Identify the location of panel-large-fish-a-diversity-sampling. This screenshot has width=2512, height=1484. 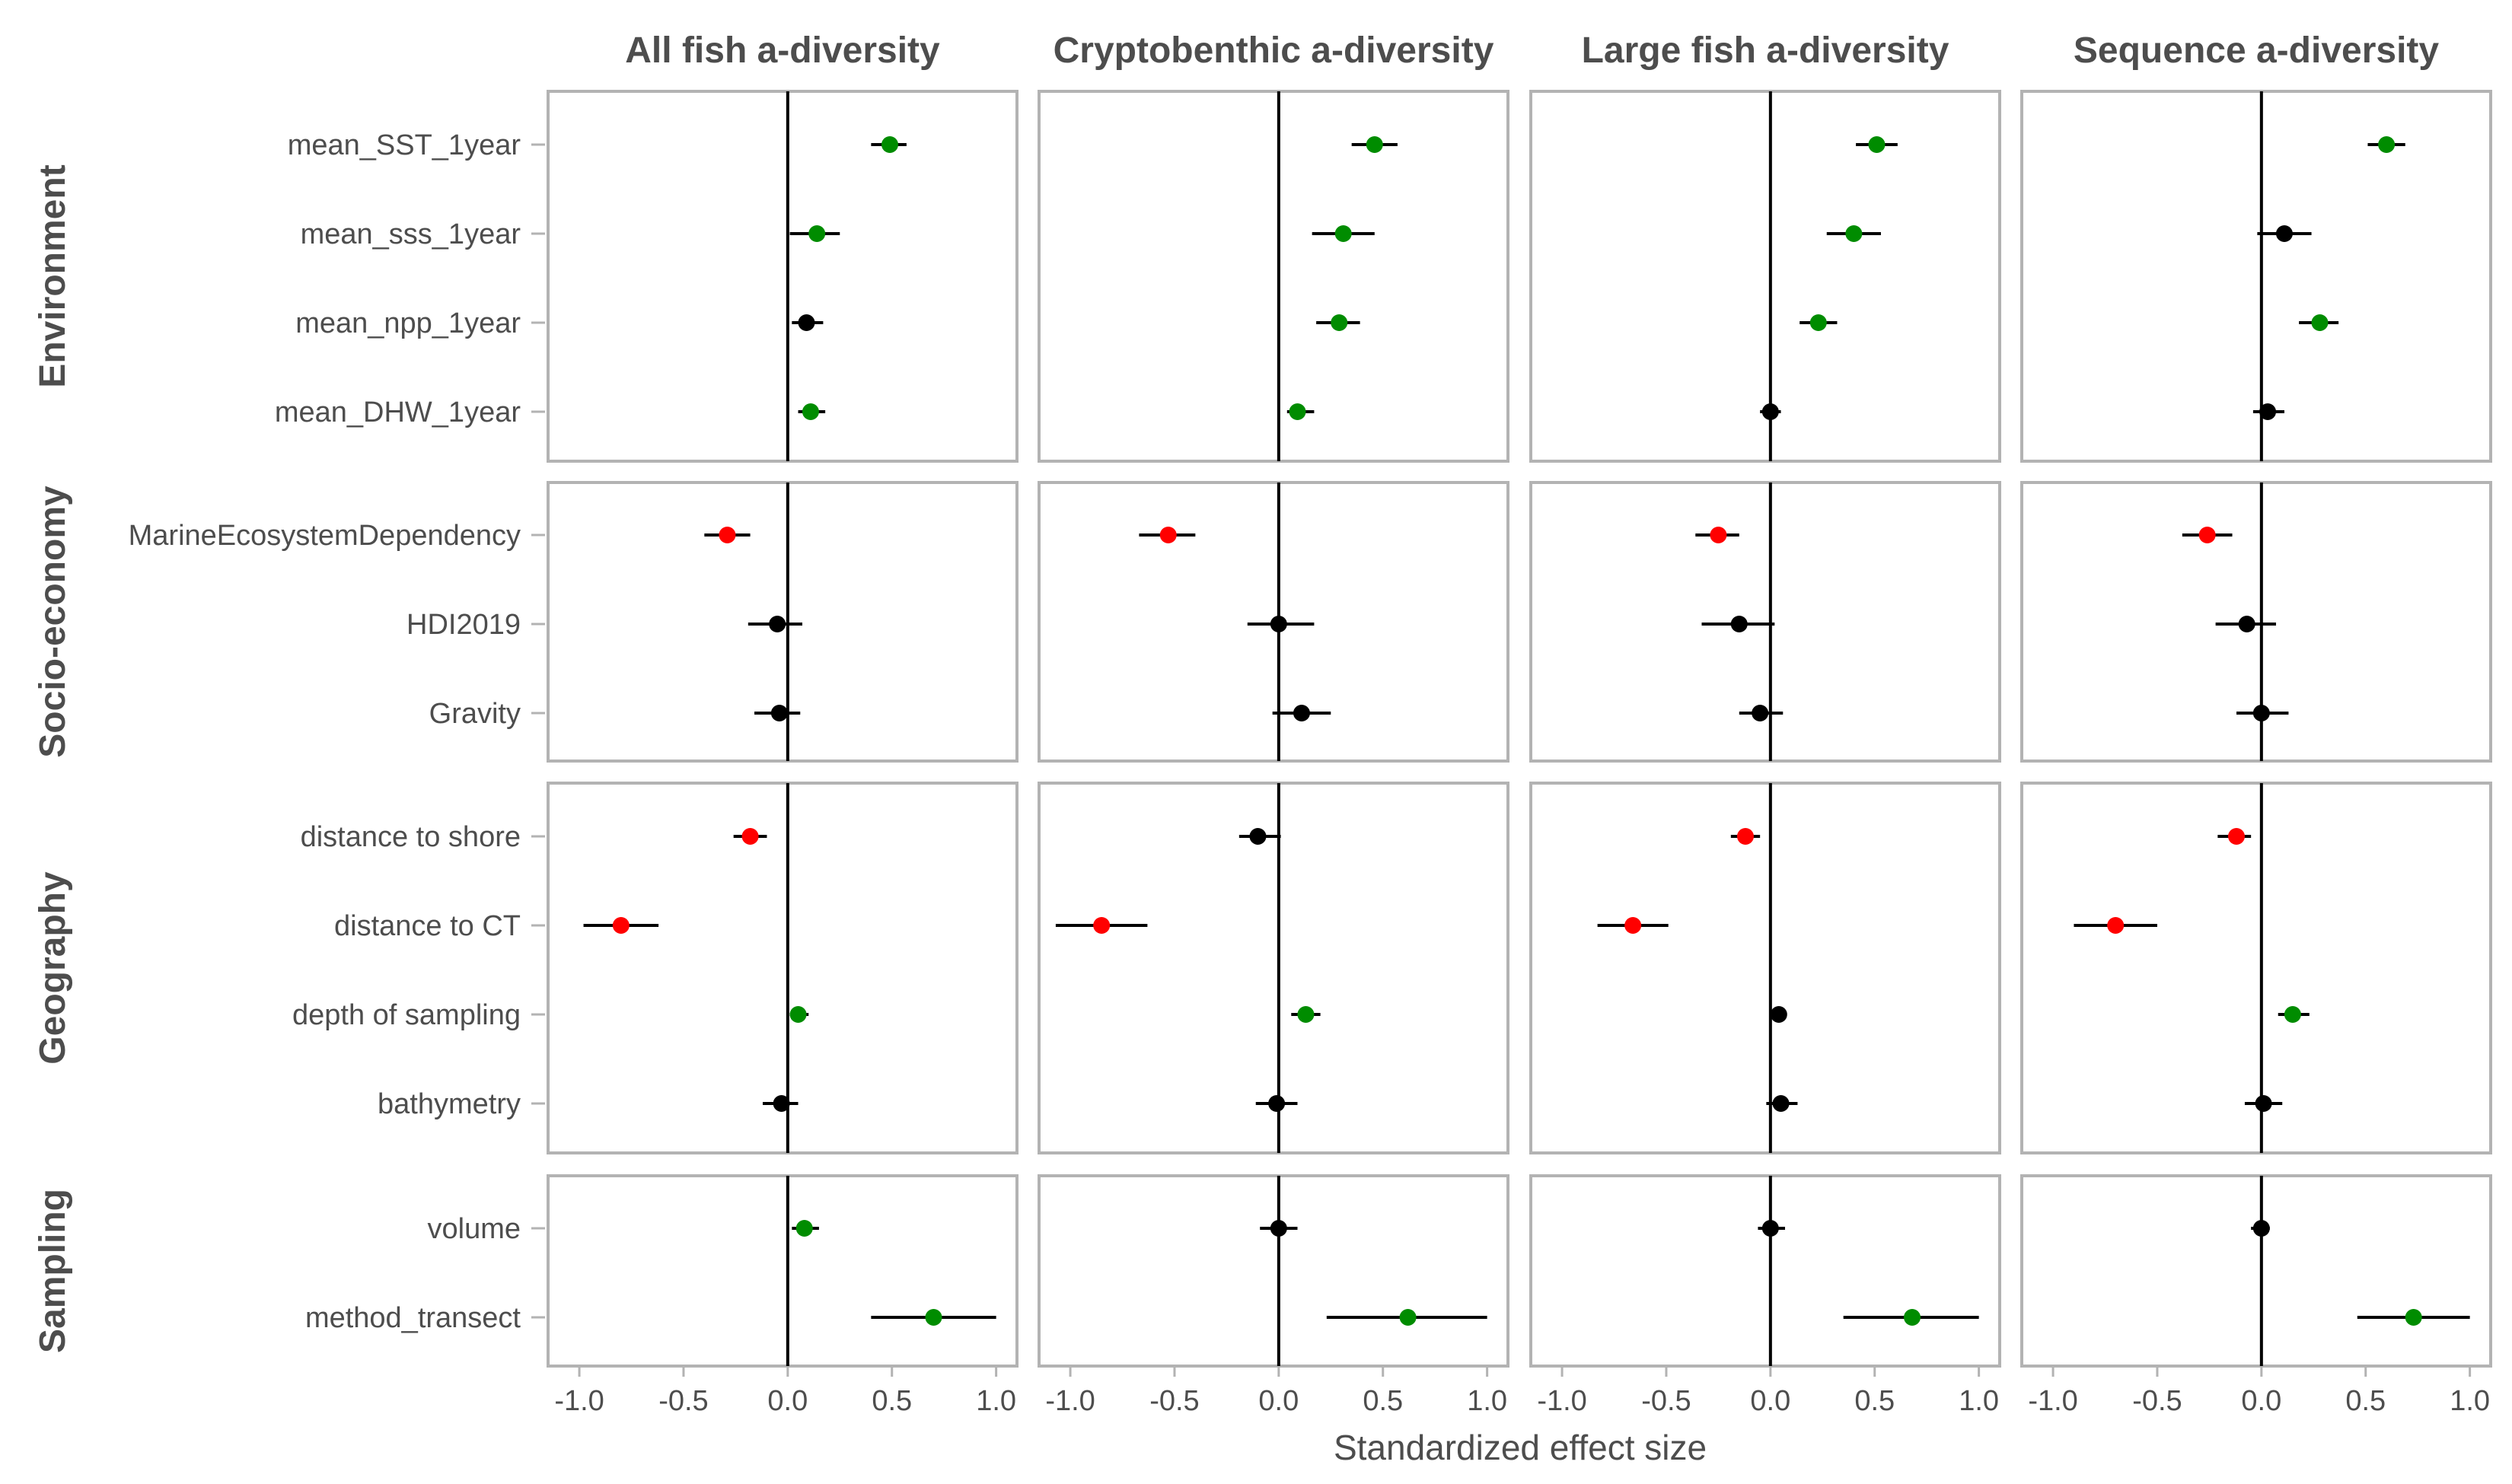
(1765, 1271).